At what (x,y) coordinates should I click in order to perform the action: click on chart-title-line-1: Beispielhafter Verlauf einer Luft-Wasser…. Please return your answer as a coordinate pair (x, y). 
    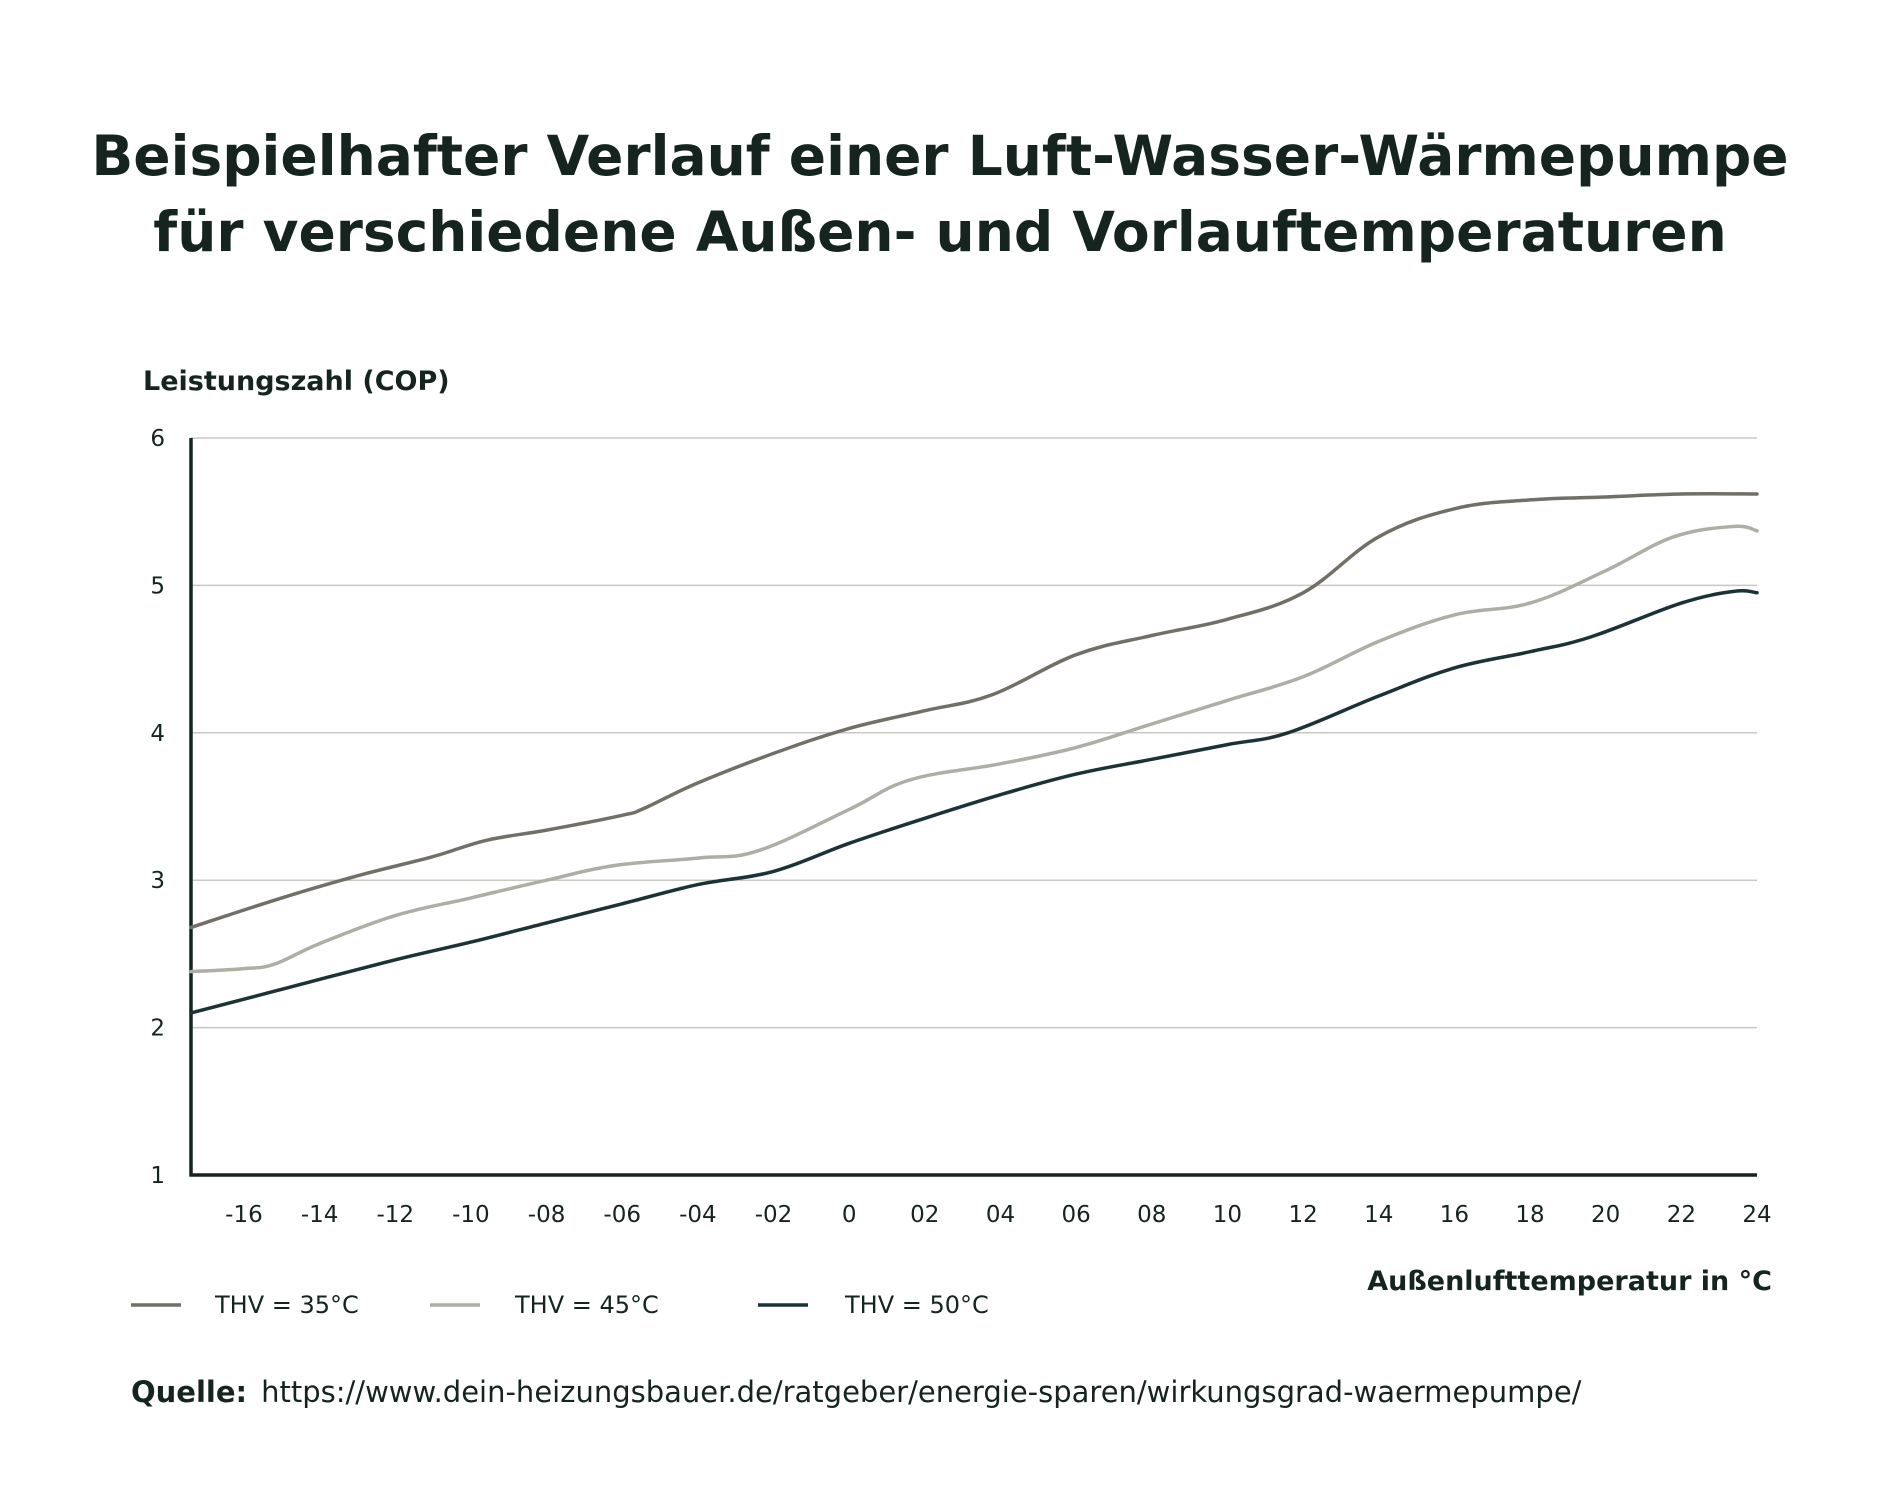
    Looking at the image, I should click on (940, 156).